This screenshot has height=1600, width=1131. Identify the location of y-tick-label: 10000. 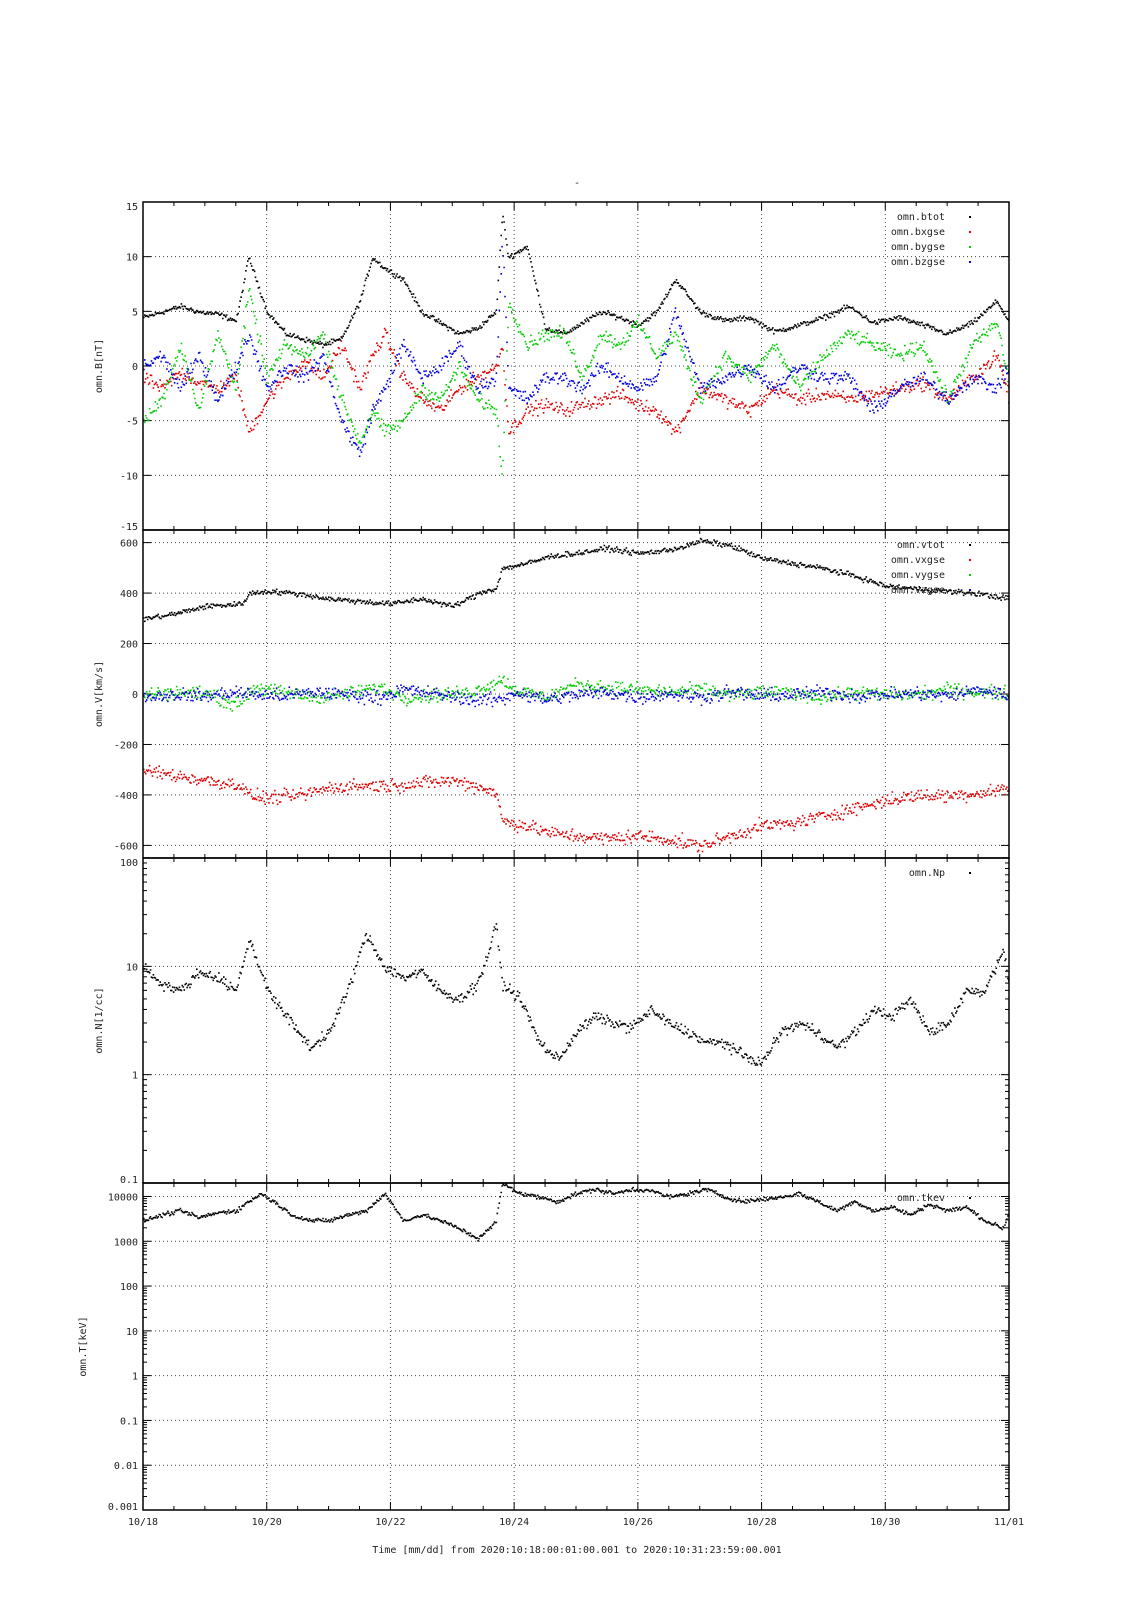
(123, 1197).